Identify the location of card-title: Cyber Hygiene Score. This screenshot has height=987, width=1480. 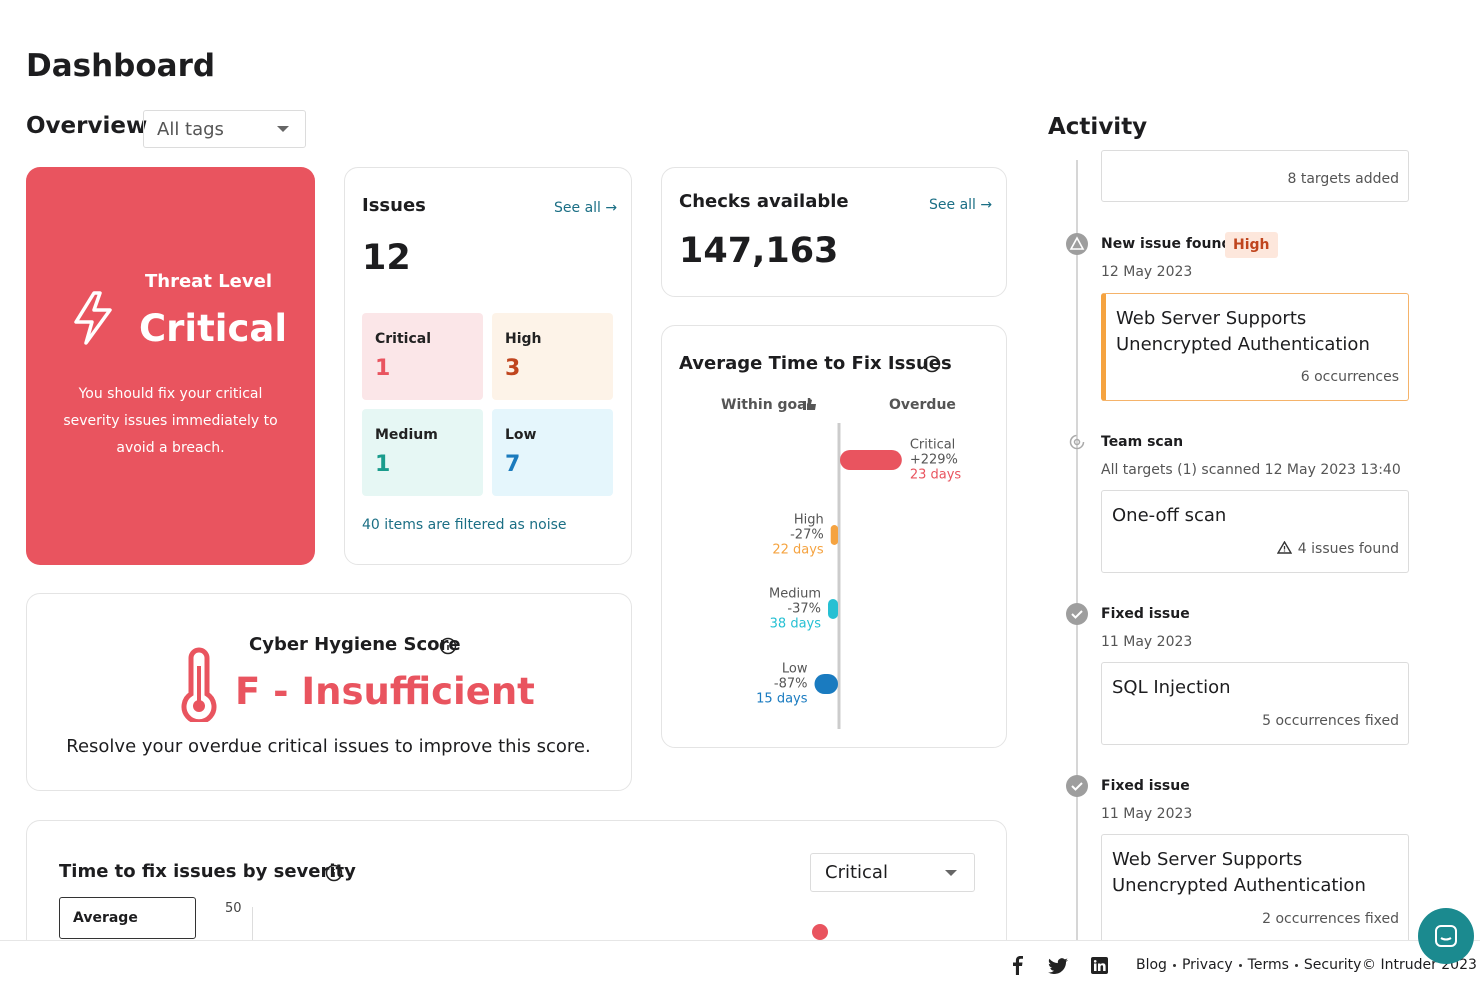
(355, 644).